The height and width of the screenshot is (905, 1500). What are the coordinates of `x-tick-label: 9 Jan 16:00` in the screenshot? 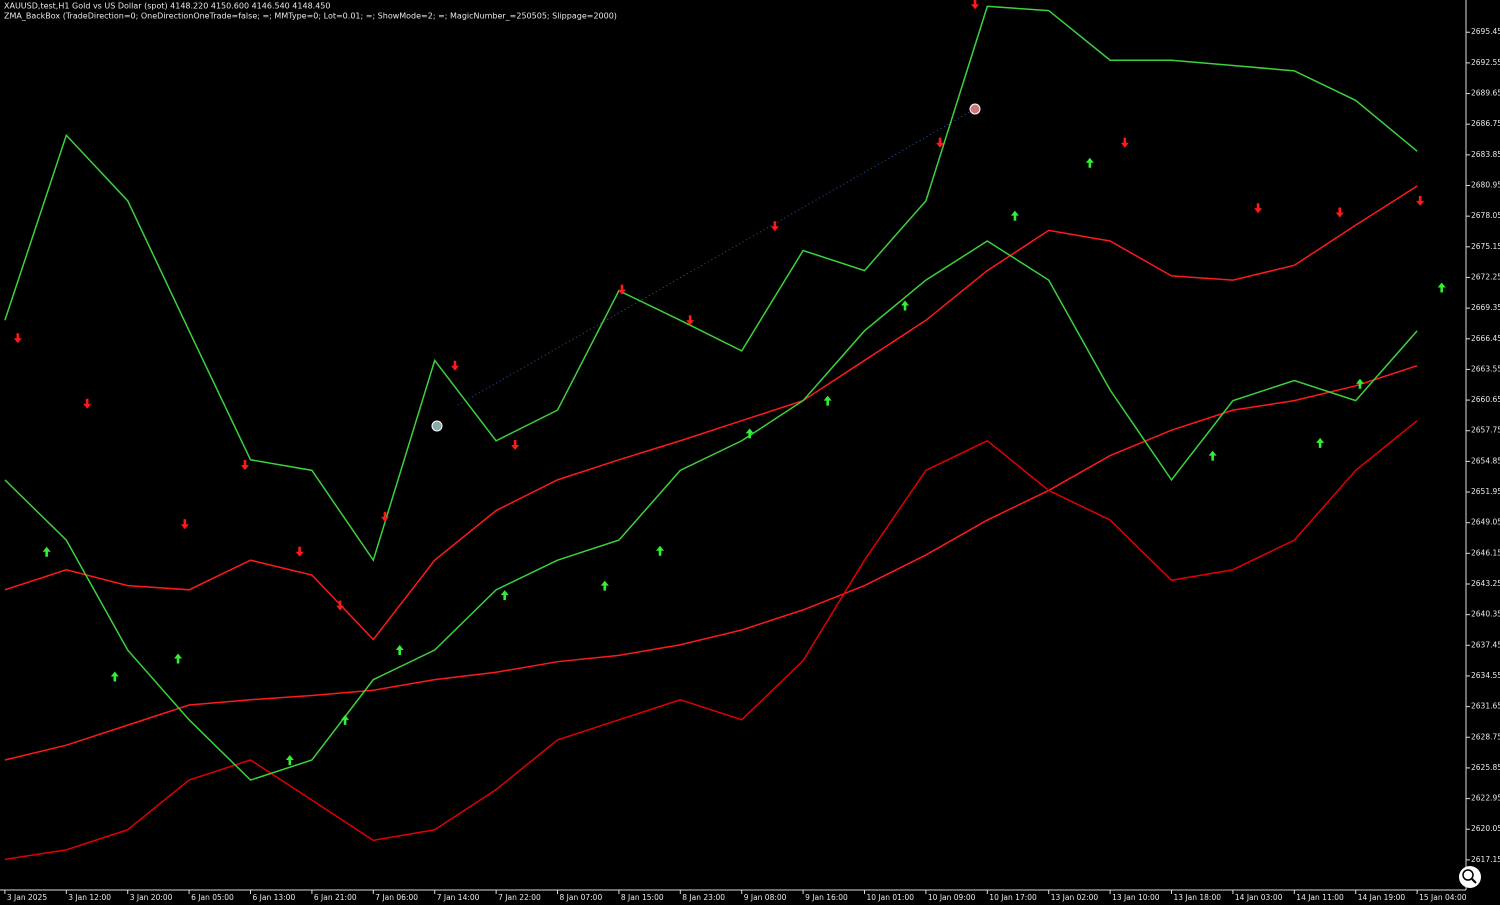 It's located at (826, 897).